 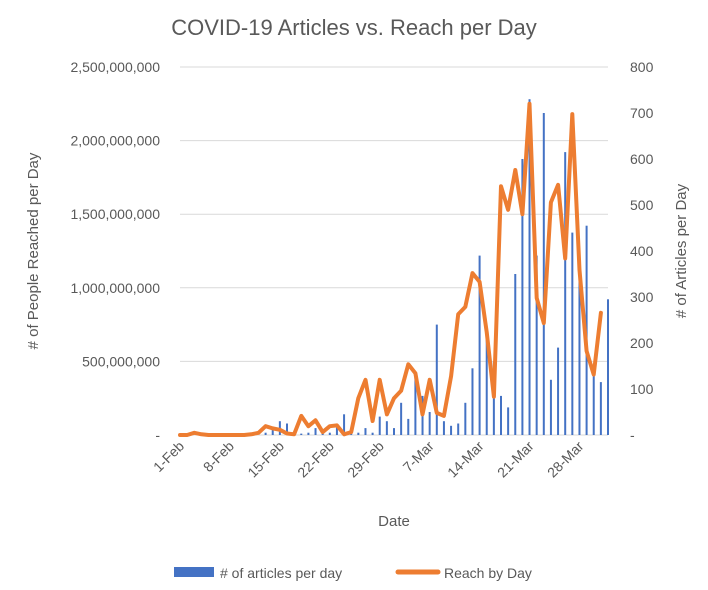 I want to click on right-tick-label: 800, so click(x=642, y=67).